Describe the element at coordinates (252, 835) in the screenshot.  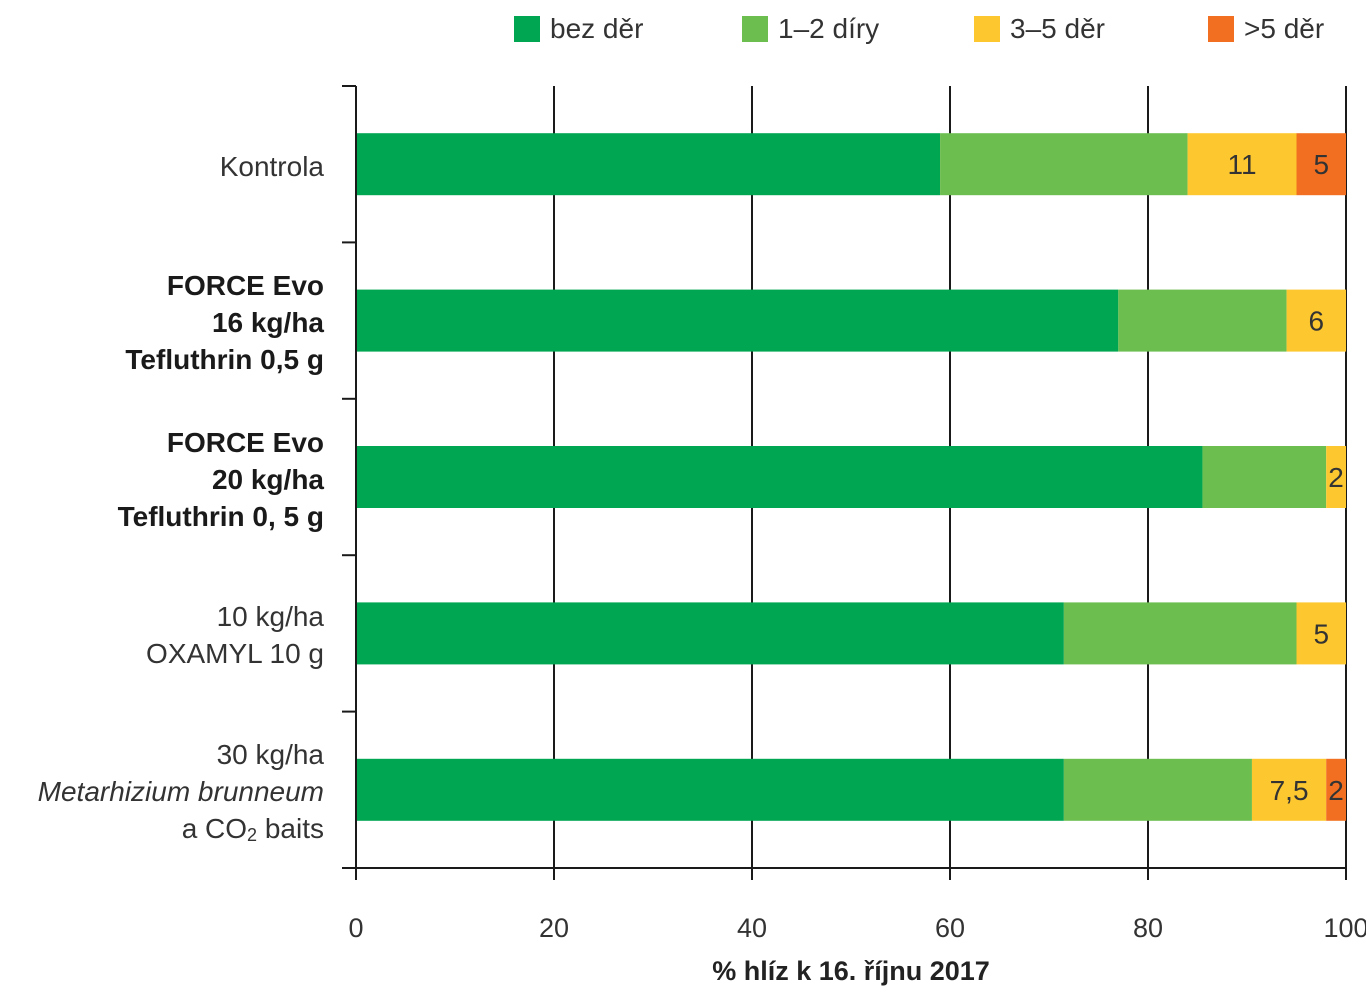
I see `category-label-text: 2` at that location.